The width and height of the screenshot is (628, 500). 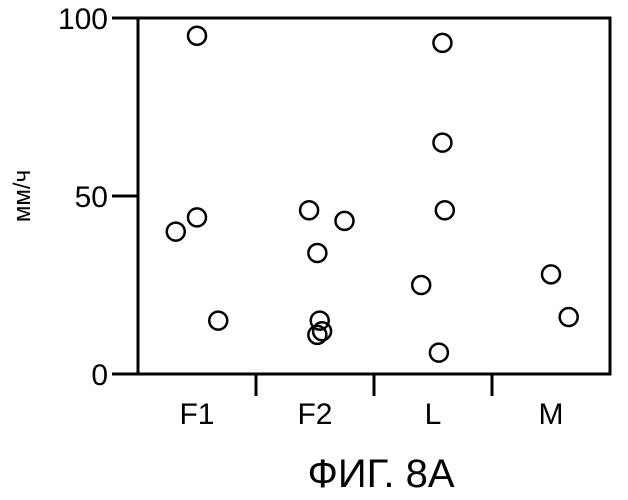 What do you see at coordinates (99, 375) in the screenshot?
I see `y-tick-label-0: 0` at bounding box center [99, 375].